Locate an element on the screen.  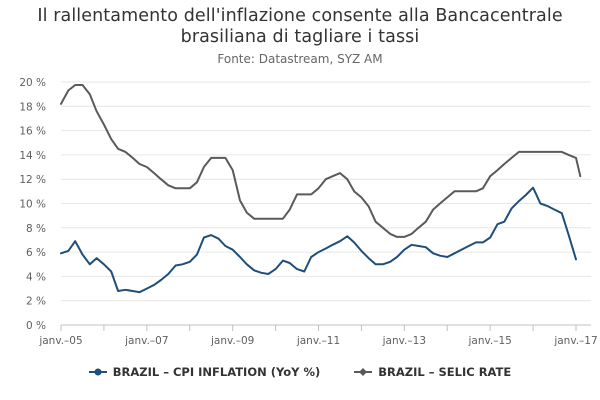
y-tick-label: 6 % is located at coordinates (36, 253).